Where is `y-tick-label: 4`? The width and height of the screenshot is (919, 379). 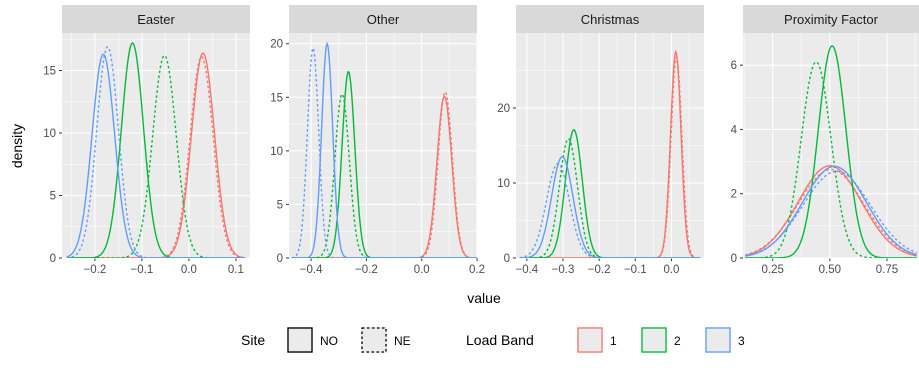
y-tick-label: 4 is located at coordinates (734, 130).